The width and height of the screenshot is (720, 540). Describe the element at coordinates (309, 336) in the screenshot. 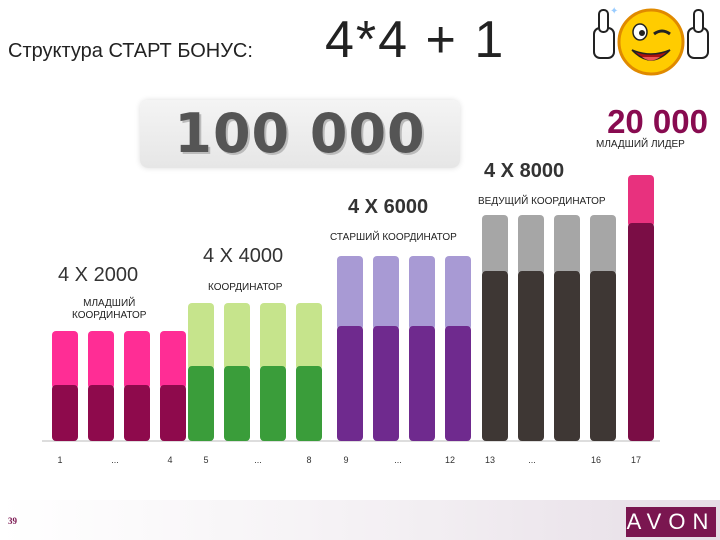

I see `bar-8-upper` at that location.